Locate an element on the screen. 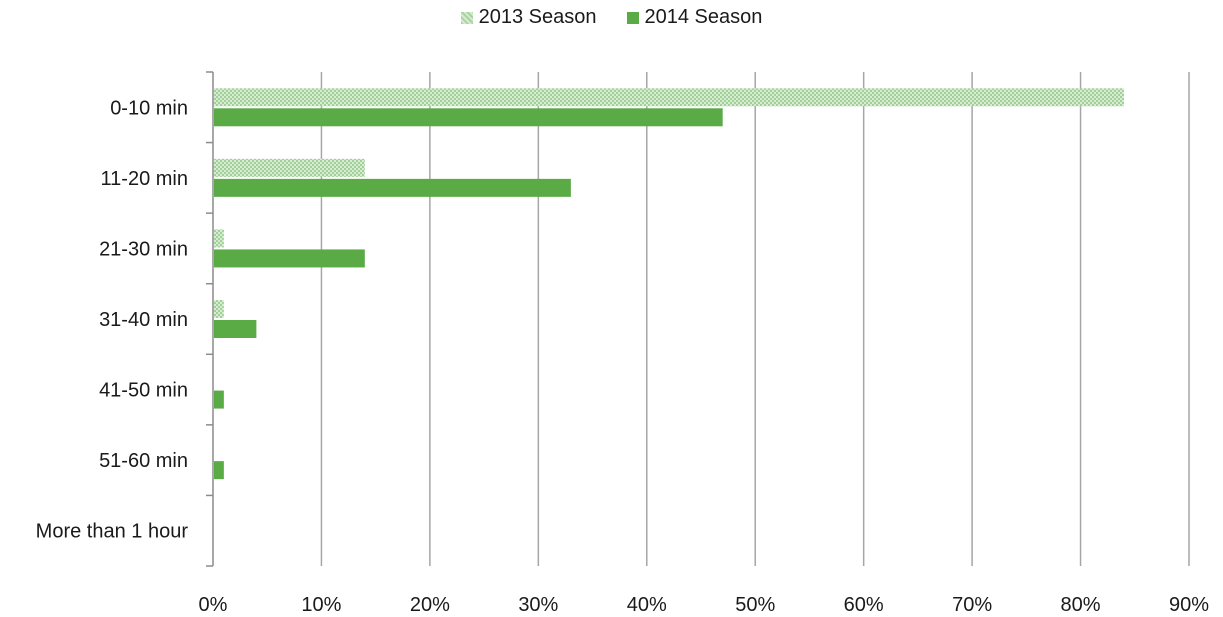 The width and height of the screenshot is (1223, 617). y-tick-label: 0-10 min is located at coordinates (149, 108).